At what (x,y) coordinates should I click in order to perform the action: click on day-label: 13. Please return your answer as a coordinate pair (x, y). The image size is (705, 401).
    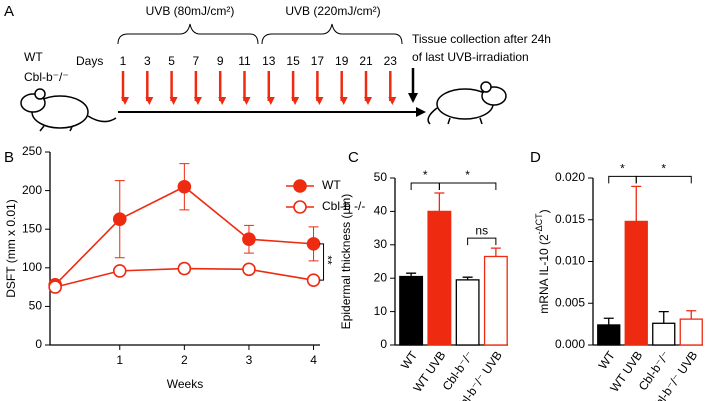
    Looking at the image, I should click on (269, 61).